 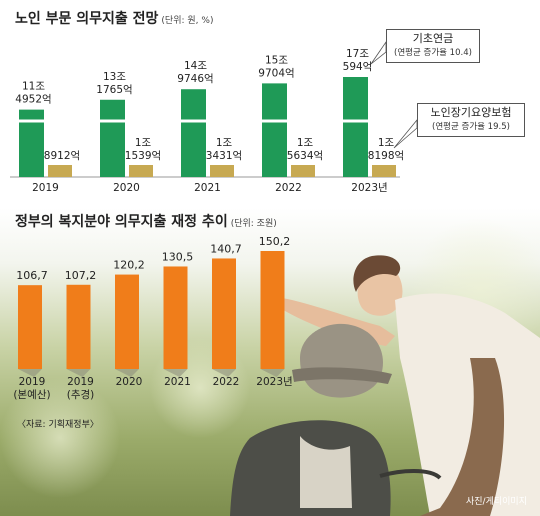 What do you see at coordinates (358, 67) in the screenshot?
I see `pension-label-4-1: 594억` at bounding box center [358, 67].